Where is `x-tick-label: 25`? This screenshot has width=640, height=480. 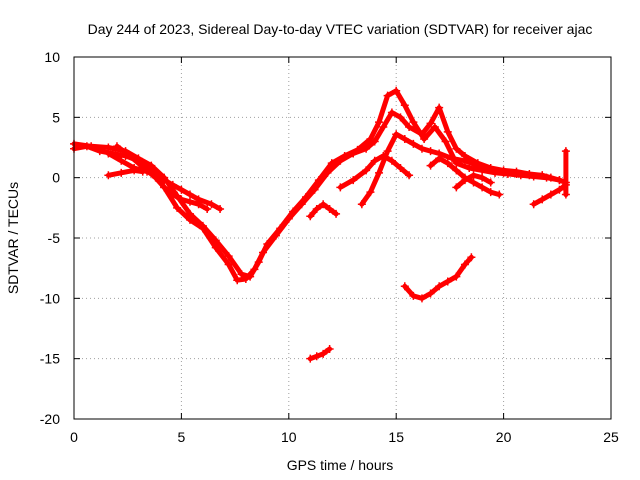 x-tick-label: 25 is located at coordinates (611, 437).